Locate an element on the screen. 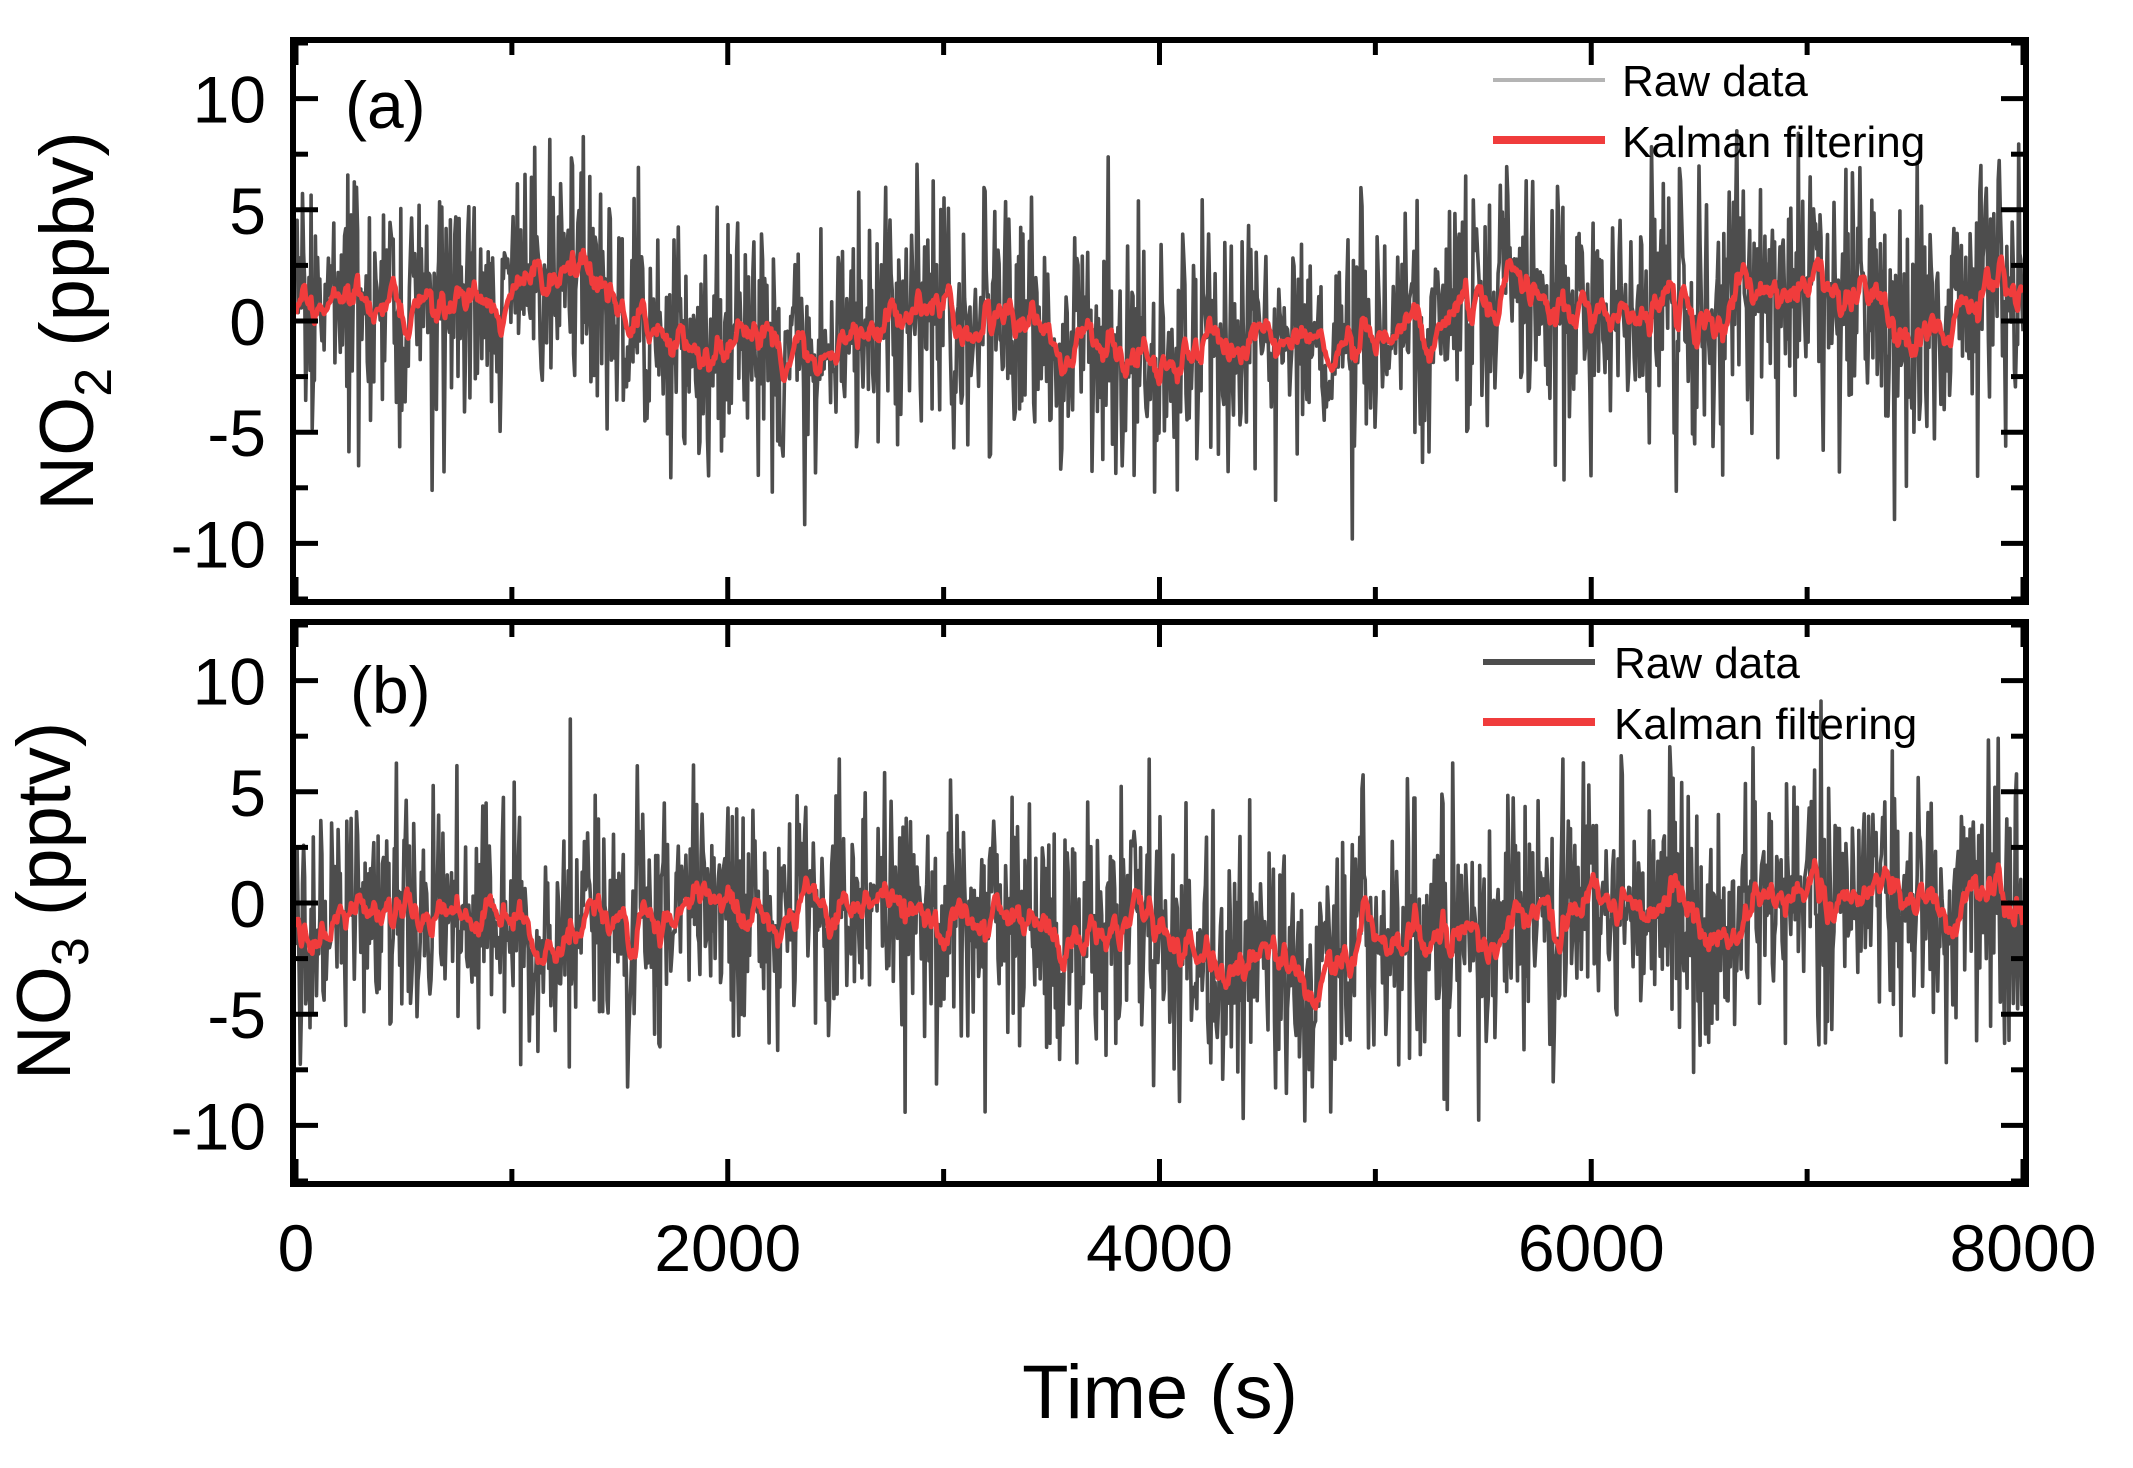 The width and height of the screenshot is (2133, 1468). x-tick-label: 2000 is located at coordinates (727, 1248).